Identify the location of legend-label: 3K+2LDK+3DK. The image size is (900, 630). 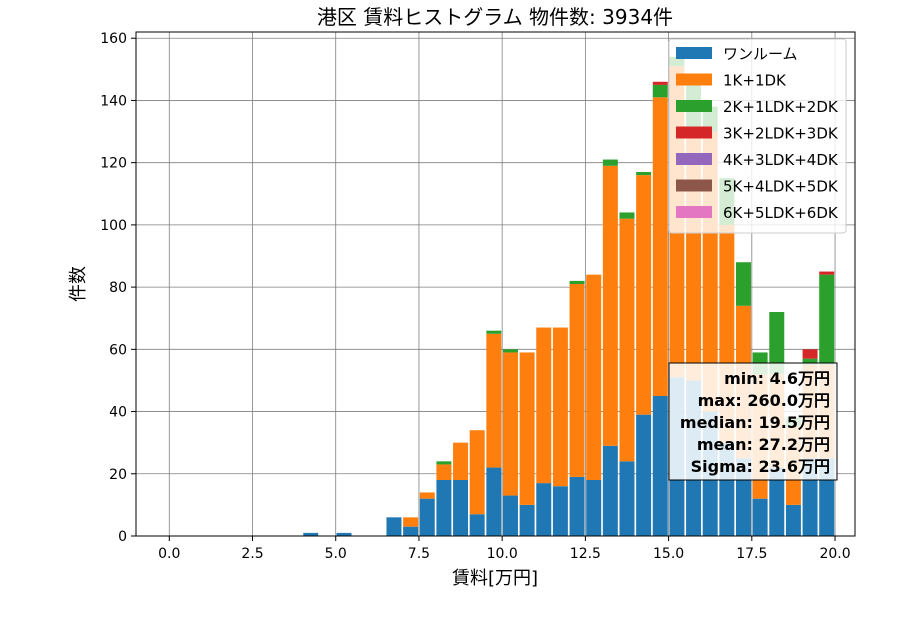
(781, 134).